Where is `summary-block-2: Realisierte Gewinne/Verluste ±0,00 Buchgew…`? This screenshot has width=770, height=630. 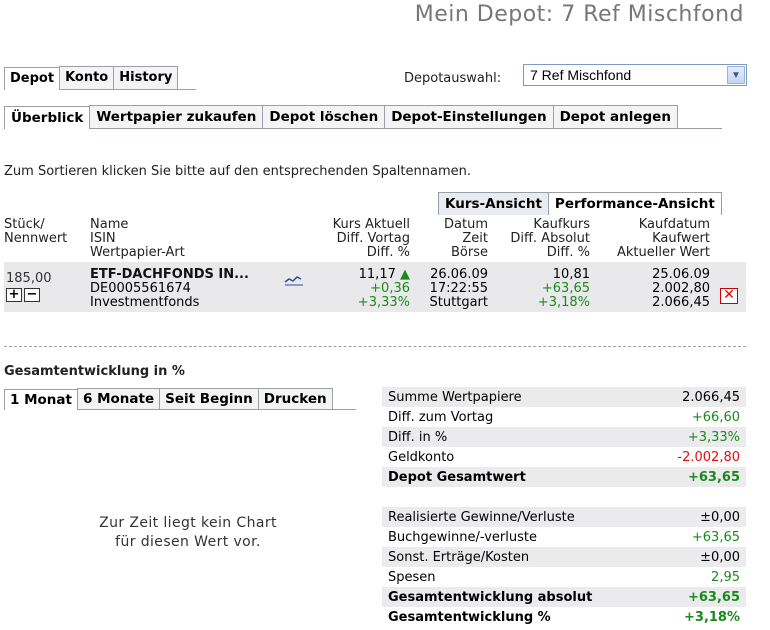
summary-block-2: Realisierte Gewinne/Verluste ±0,00 Buchgew… is located at coordinates (564, 567).